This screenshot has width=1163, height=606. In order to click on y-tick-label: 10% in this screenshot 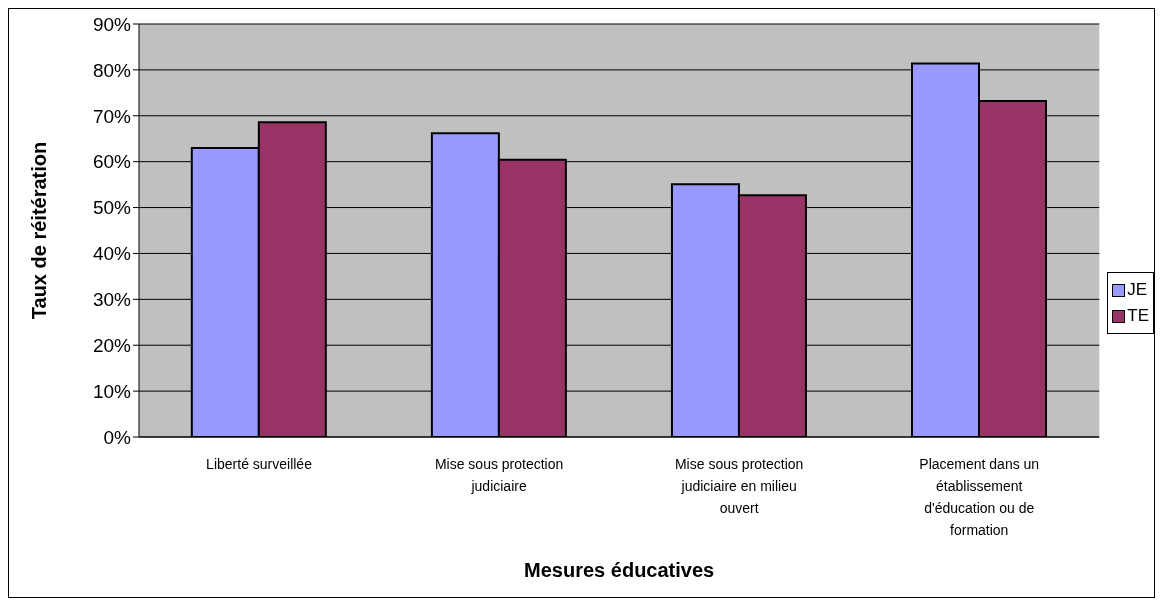, I will do `click(112, 391)`.